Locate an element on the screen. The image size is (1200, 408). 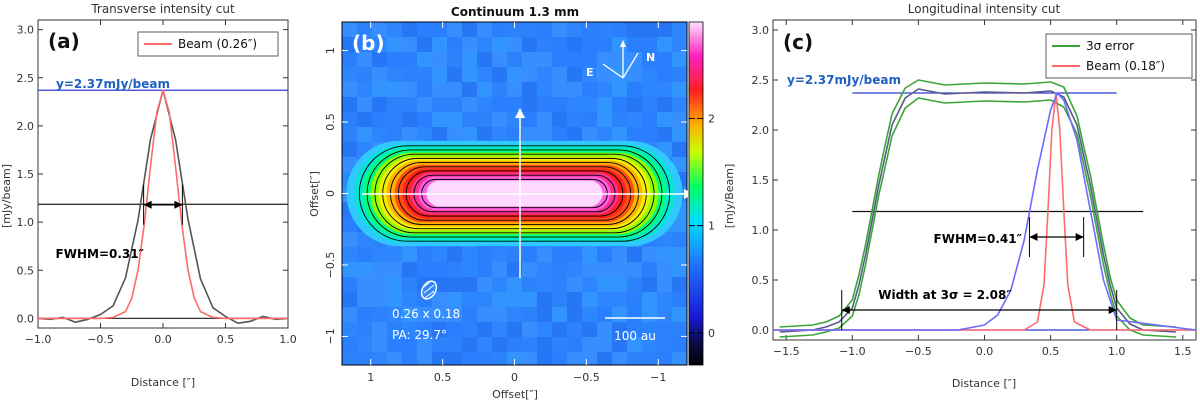
panel-b-label: (b) is located at coordinates (368, 43).